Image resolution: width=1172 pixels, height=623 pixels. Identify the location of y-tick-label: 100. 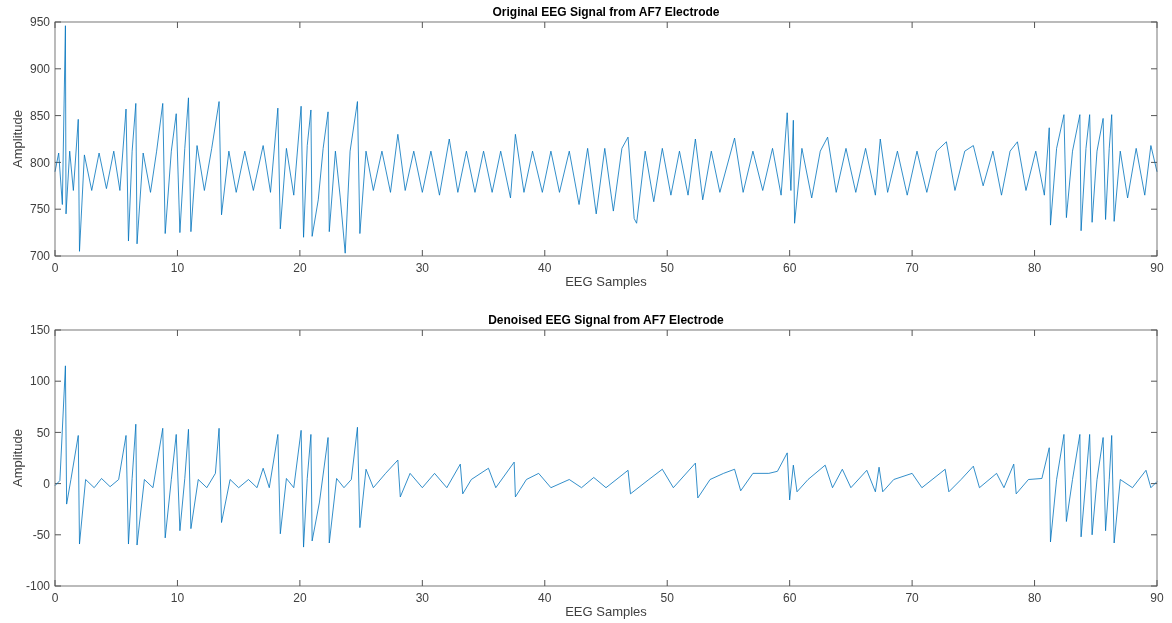
(40, 381).